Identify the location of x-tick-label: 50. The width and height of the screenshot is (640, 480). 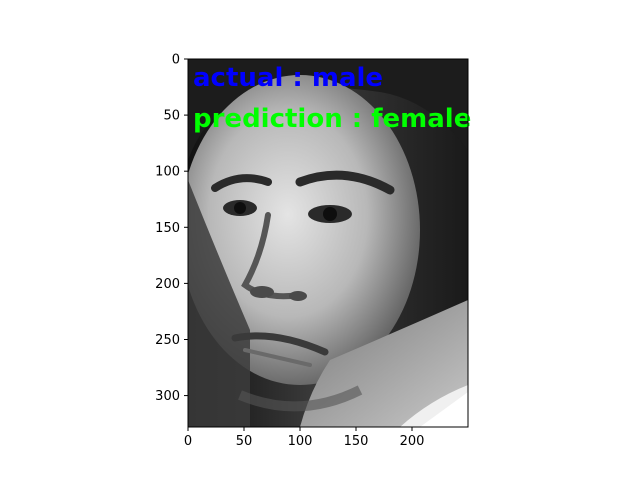
(244, 441).